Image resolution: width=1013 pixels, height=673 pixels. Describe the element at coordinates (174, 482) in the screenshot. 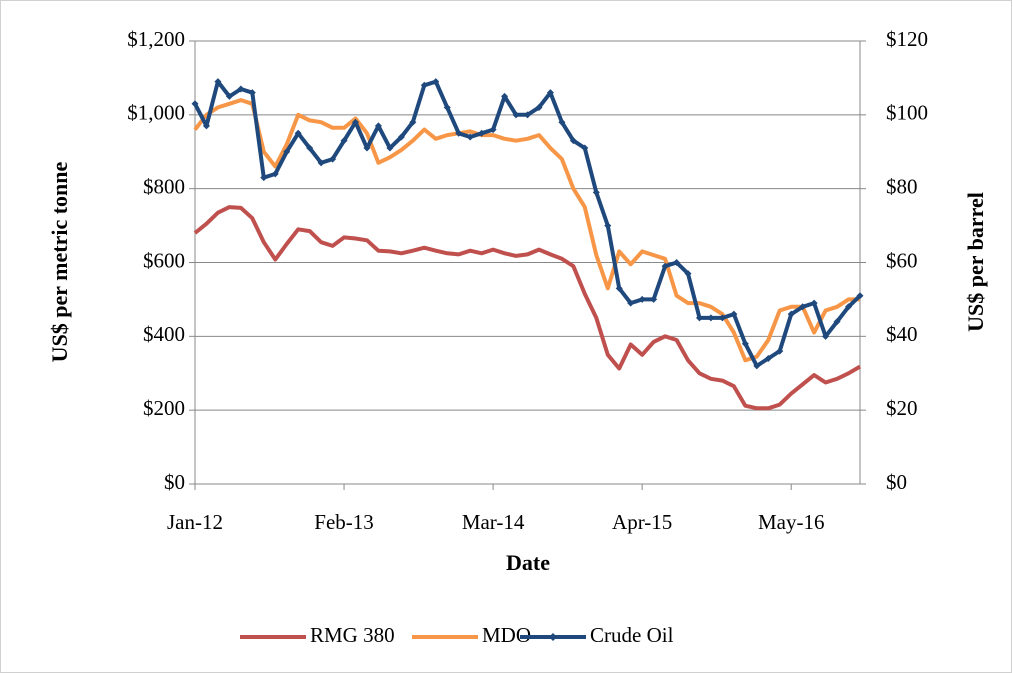

I see `y-tick-label: $0` at that location.